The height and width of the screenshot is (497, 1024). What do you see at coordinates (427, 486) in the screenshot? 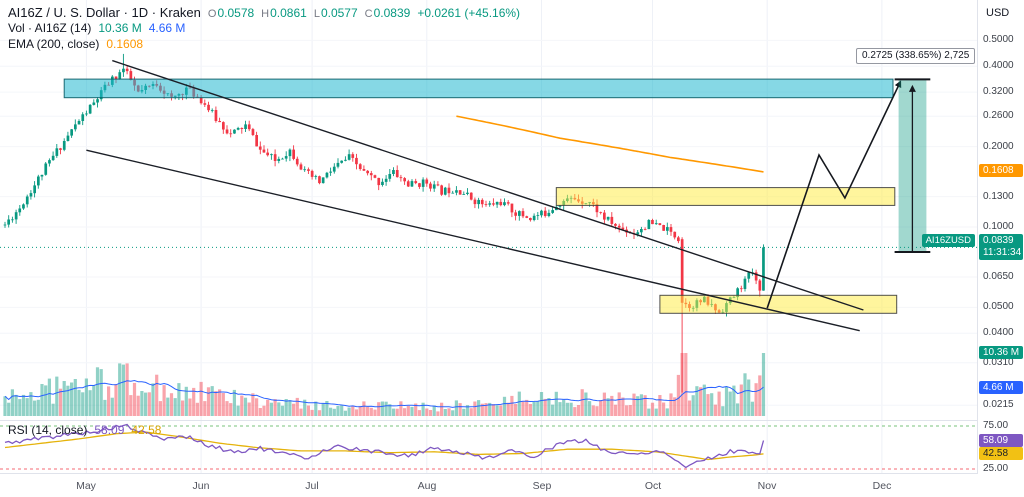
I see `time-tick-label: Aug` at bounding box center [427, 486].